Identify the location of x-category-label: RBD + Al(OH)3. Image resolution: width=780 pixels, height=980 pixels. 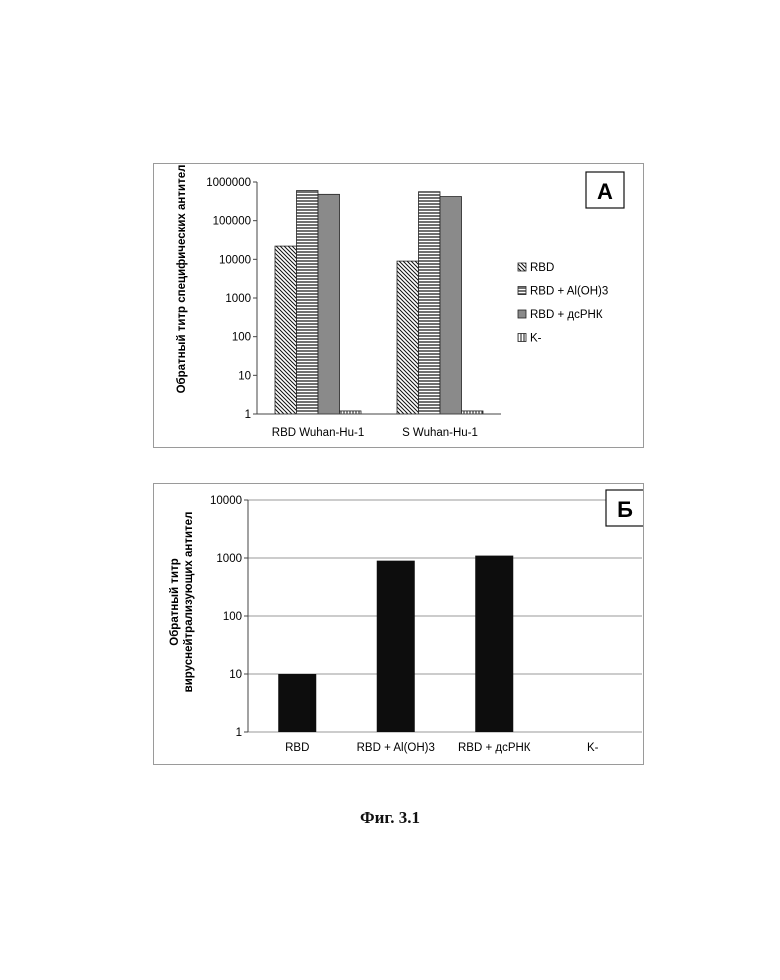
(396, 748).